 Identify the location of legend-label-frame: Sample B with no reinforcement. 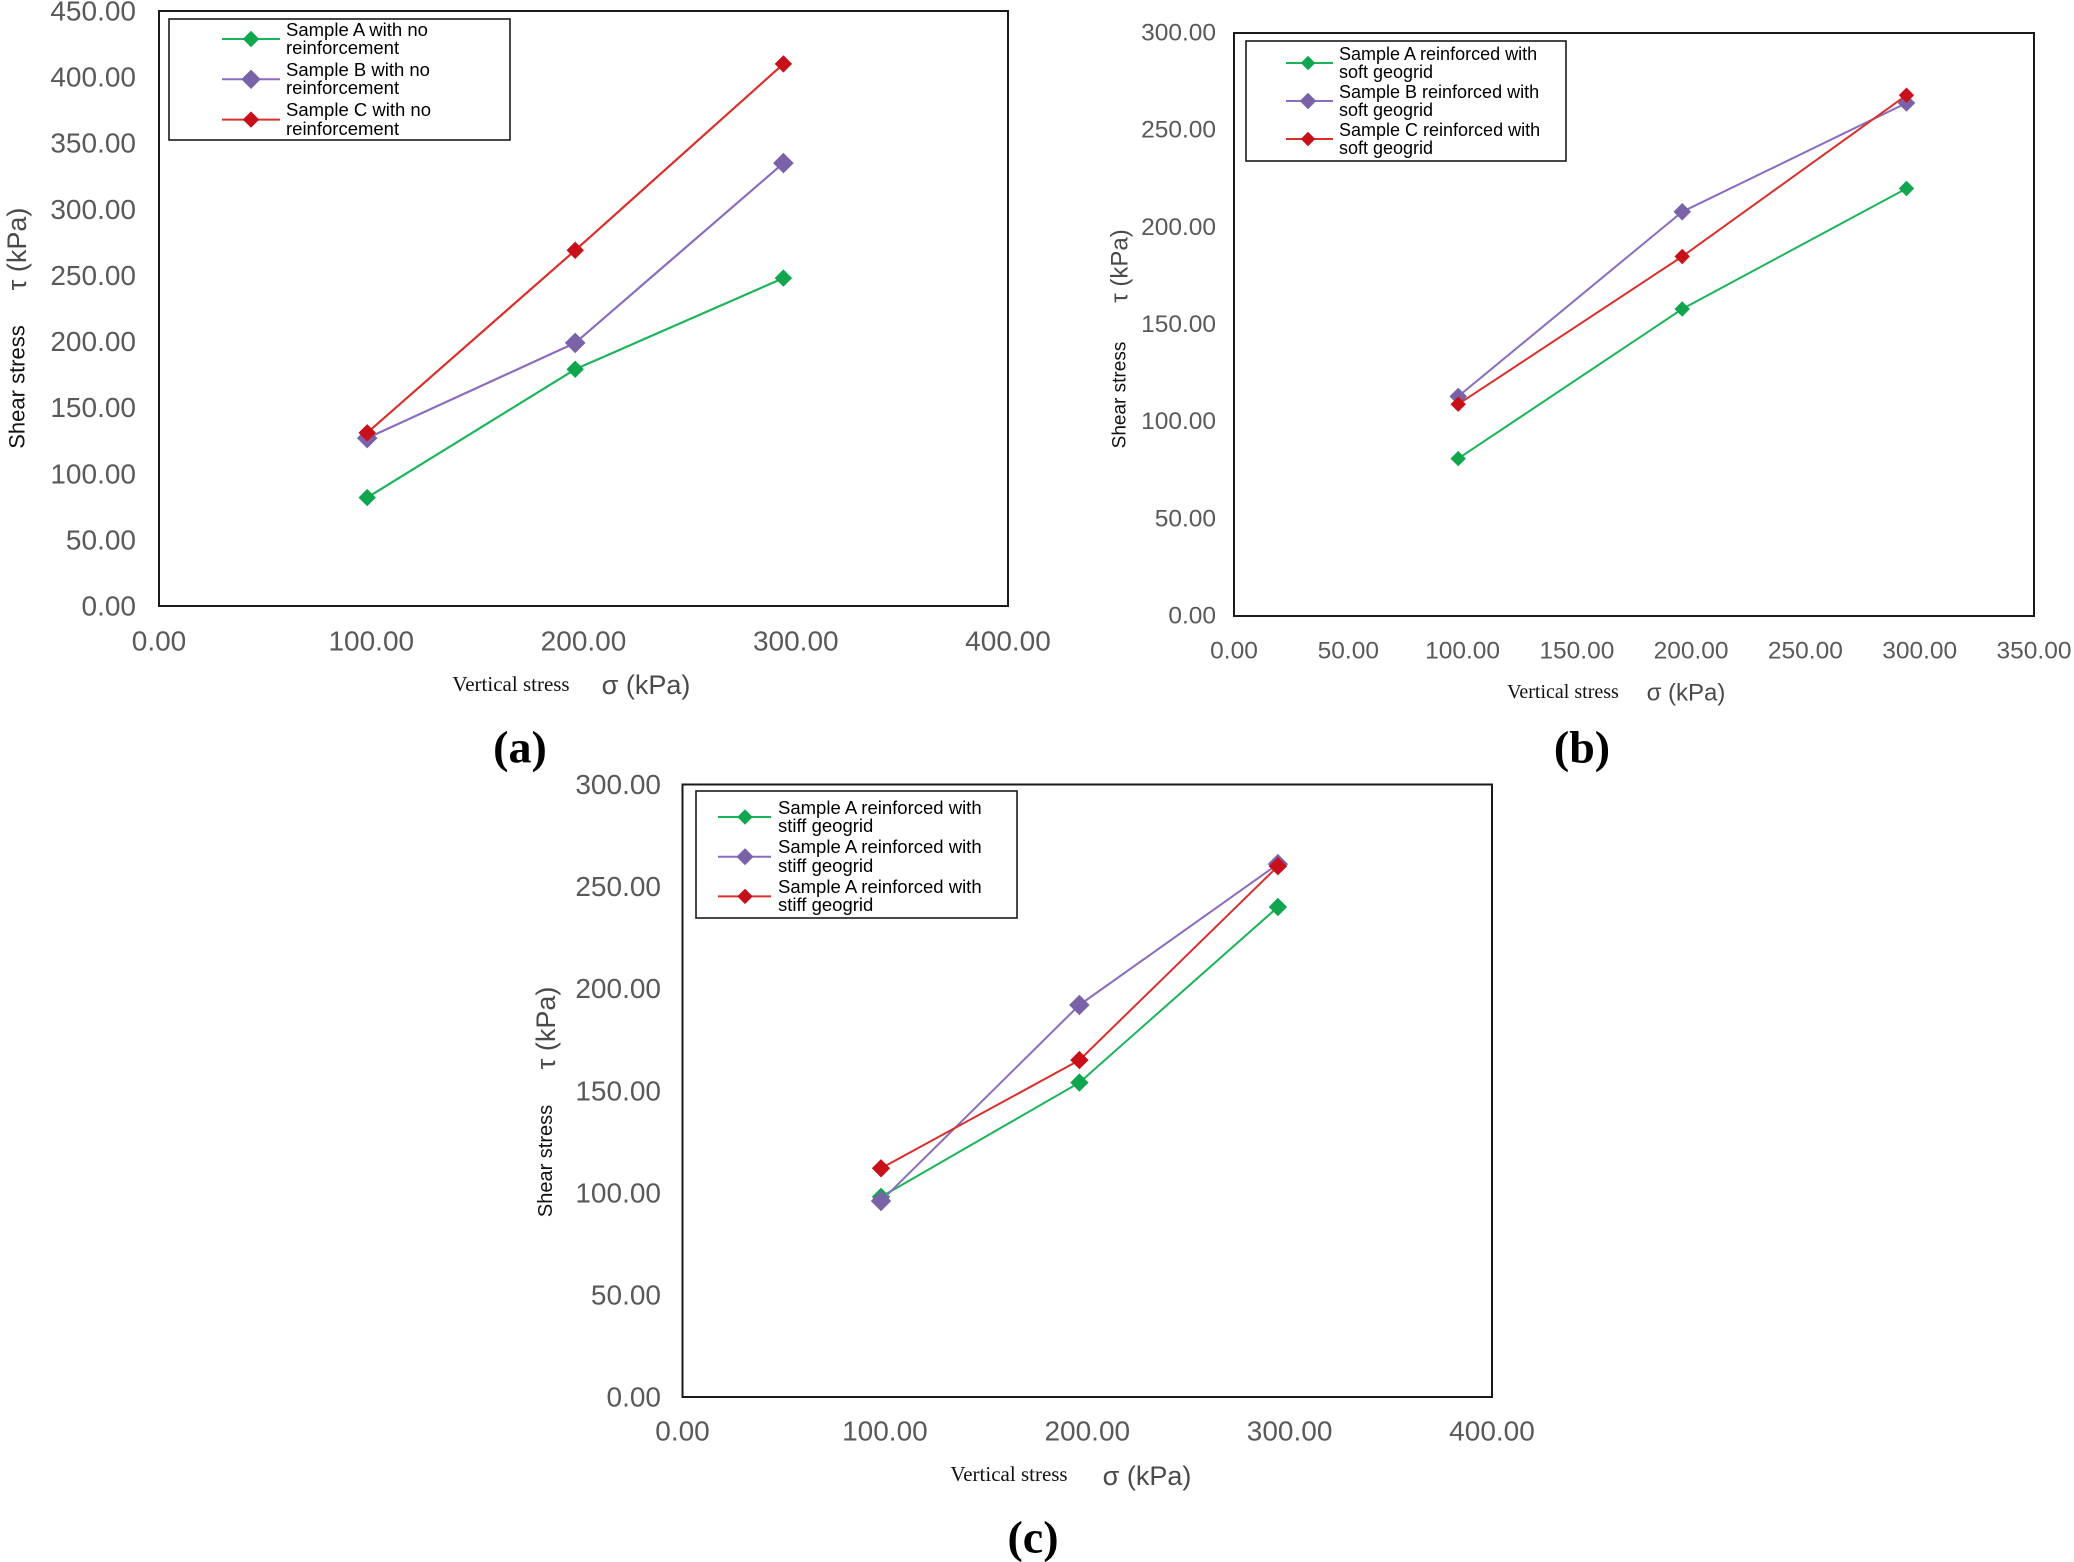
(358, 79).